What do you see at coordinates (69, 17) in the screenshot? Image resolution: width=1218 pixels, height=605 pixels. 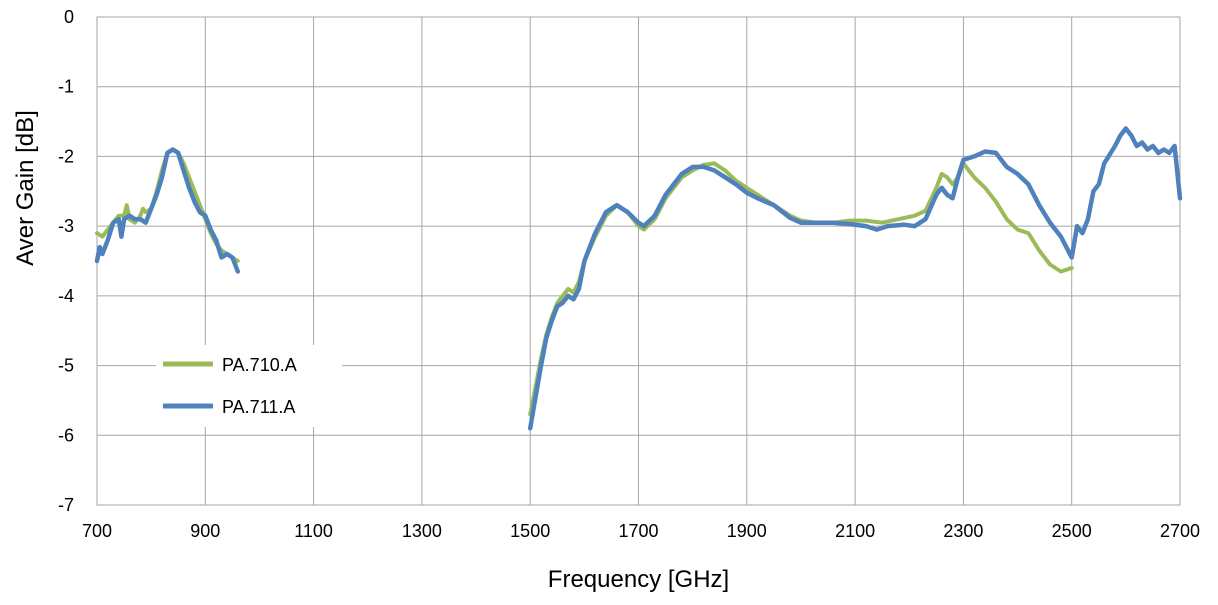 I see `y-tick-label: 0` at bounding box center [69, 17].